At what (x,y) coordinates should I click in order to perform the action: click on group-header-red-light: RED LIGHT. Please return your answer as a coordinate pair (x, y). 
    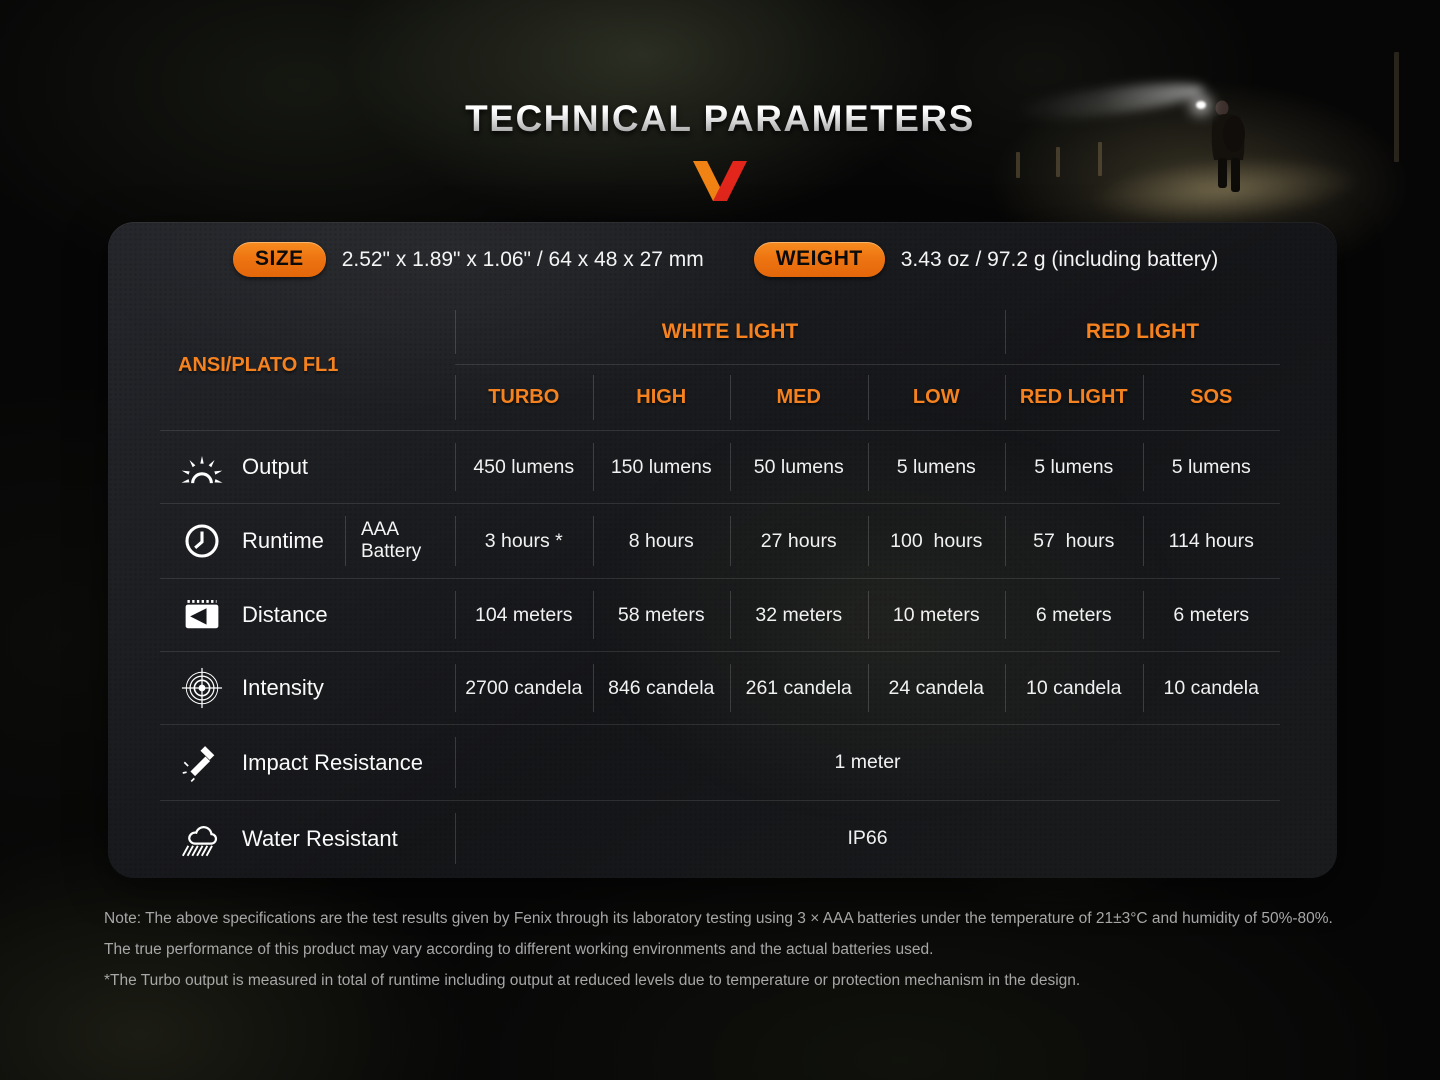
    Looking at the image, I should click on (1142, 332).